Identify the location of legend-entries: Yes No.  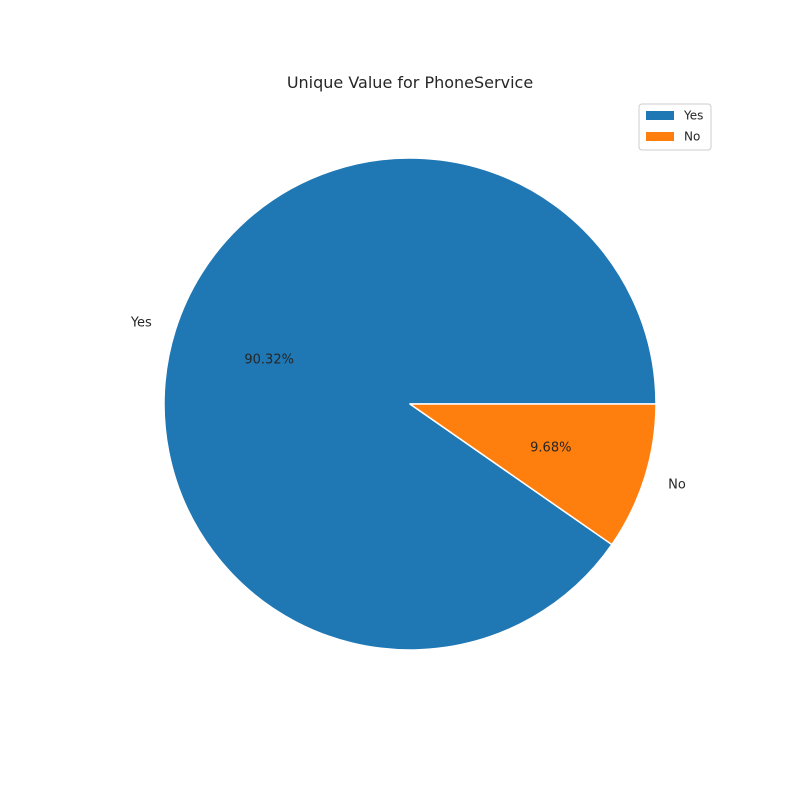
(674, 126).